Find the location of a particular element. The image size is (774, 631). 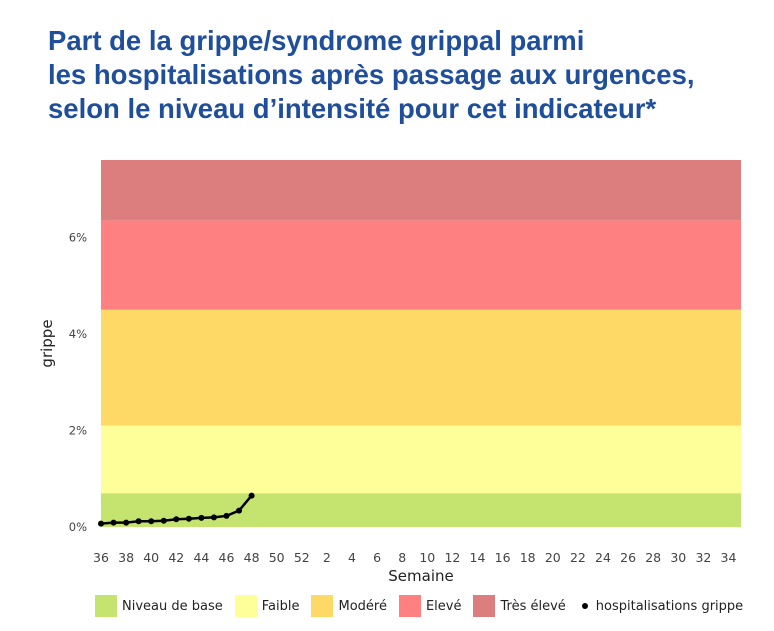

x-tick-label: 8 is located at coordinates (402, 557).